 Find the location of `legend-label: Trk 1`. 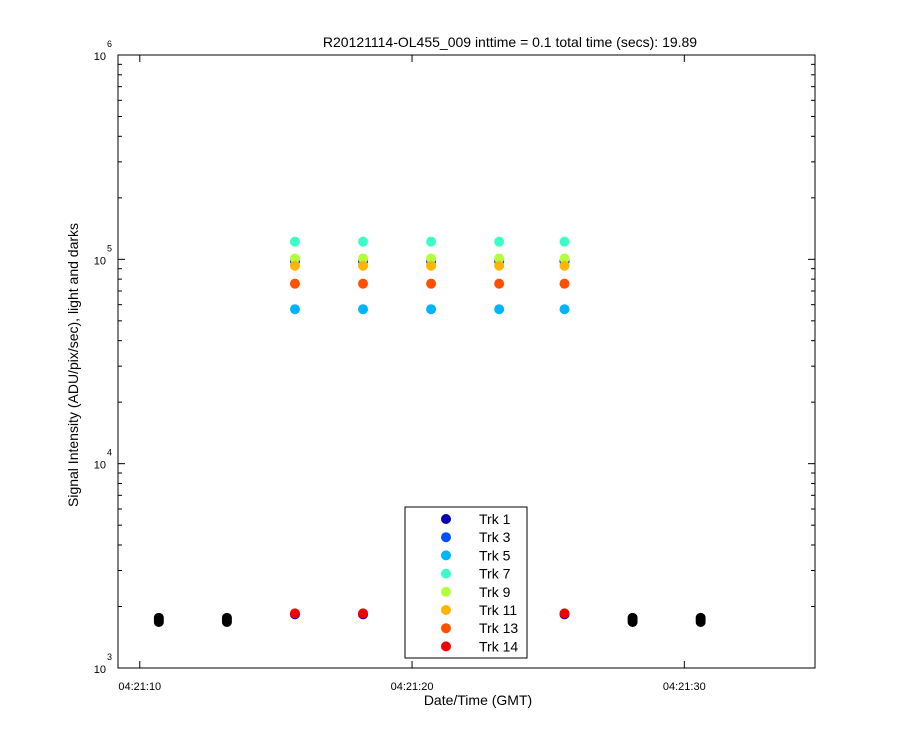

legend-label: Trk 1 is located at coordinates (495, 519).